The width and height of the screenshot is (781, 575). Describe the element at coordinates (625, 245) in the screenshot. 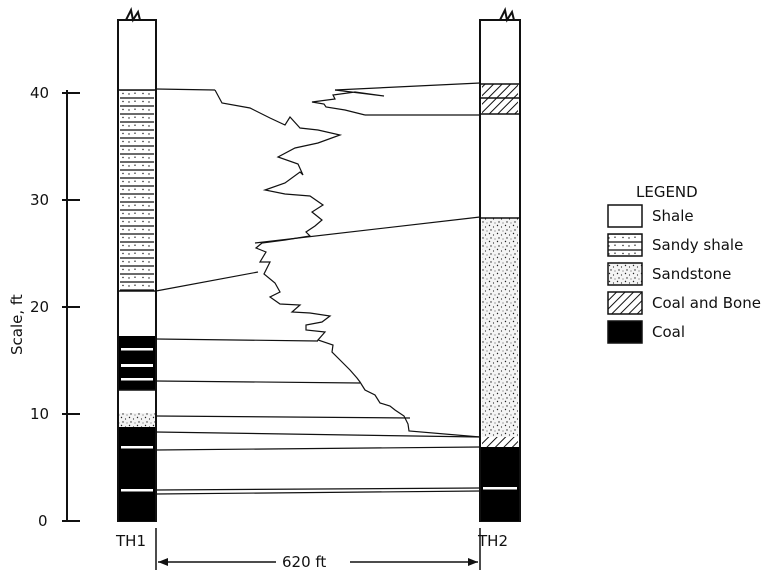

I see `legend-swatch-sandy-shale` at that location.